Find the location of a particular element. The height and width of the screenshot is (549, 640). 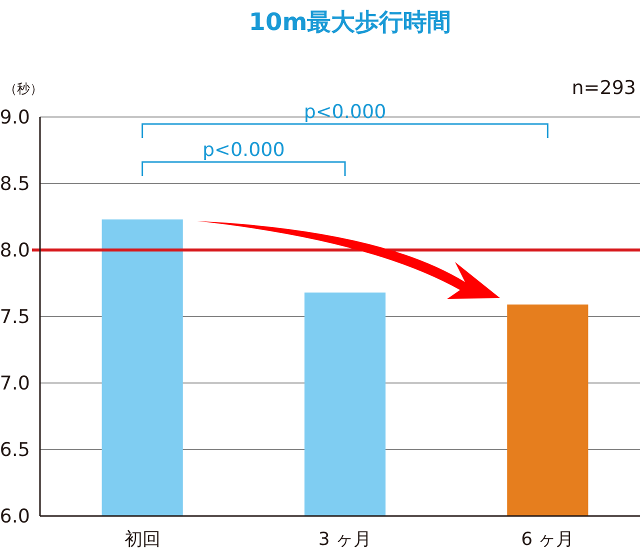

y-tick-label: 8.5 is located at coordinates (15, 184).